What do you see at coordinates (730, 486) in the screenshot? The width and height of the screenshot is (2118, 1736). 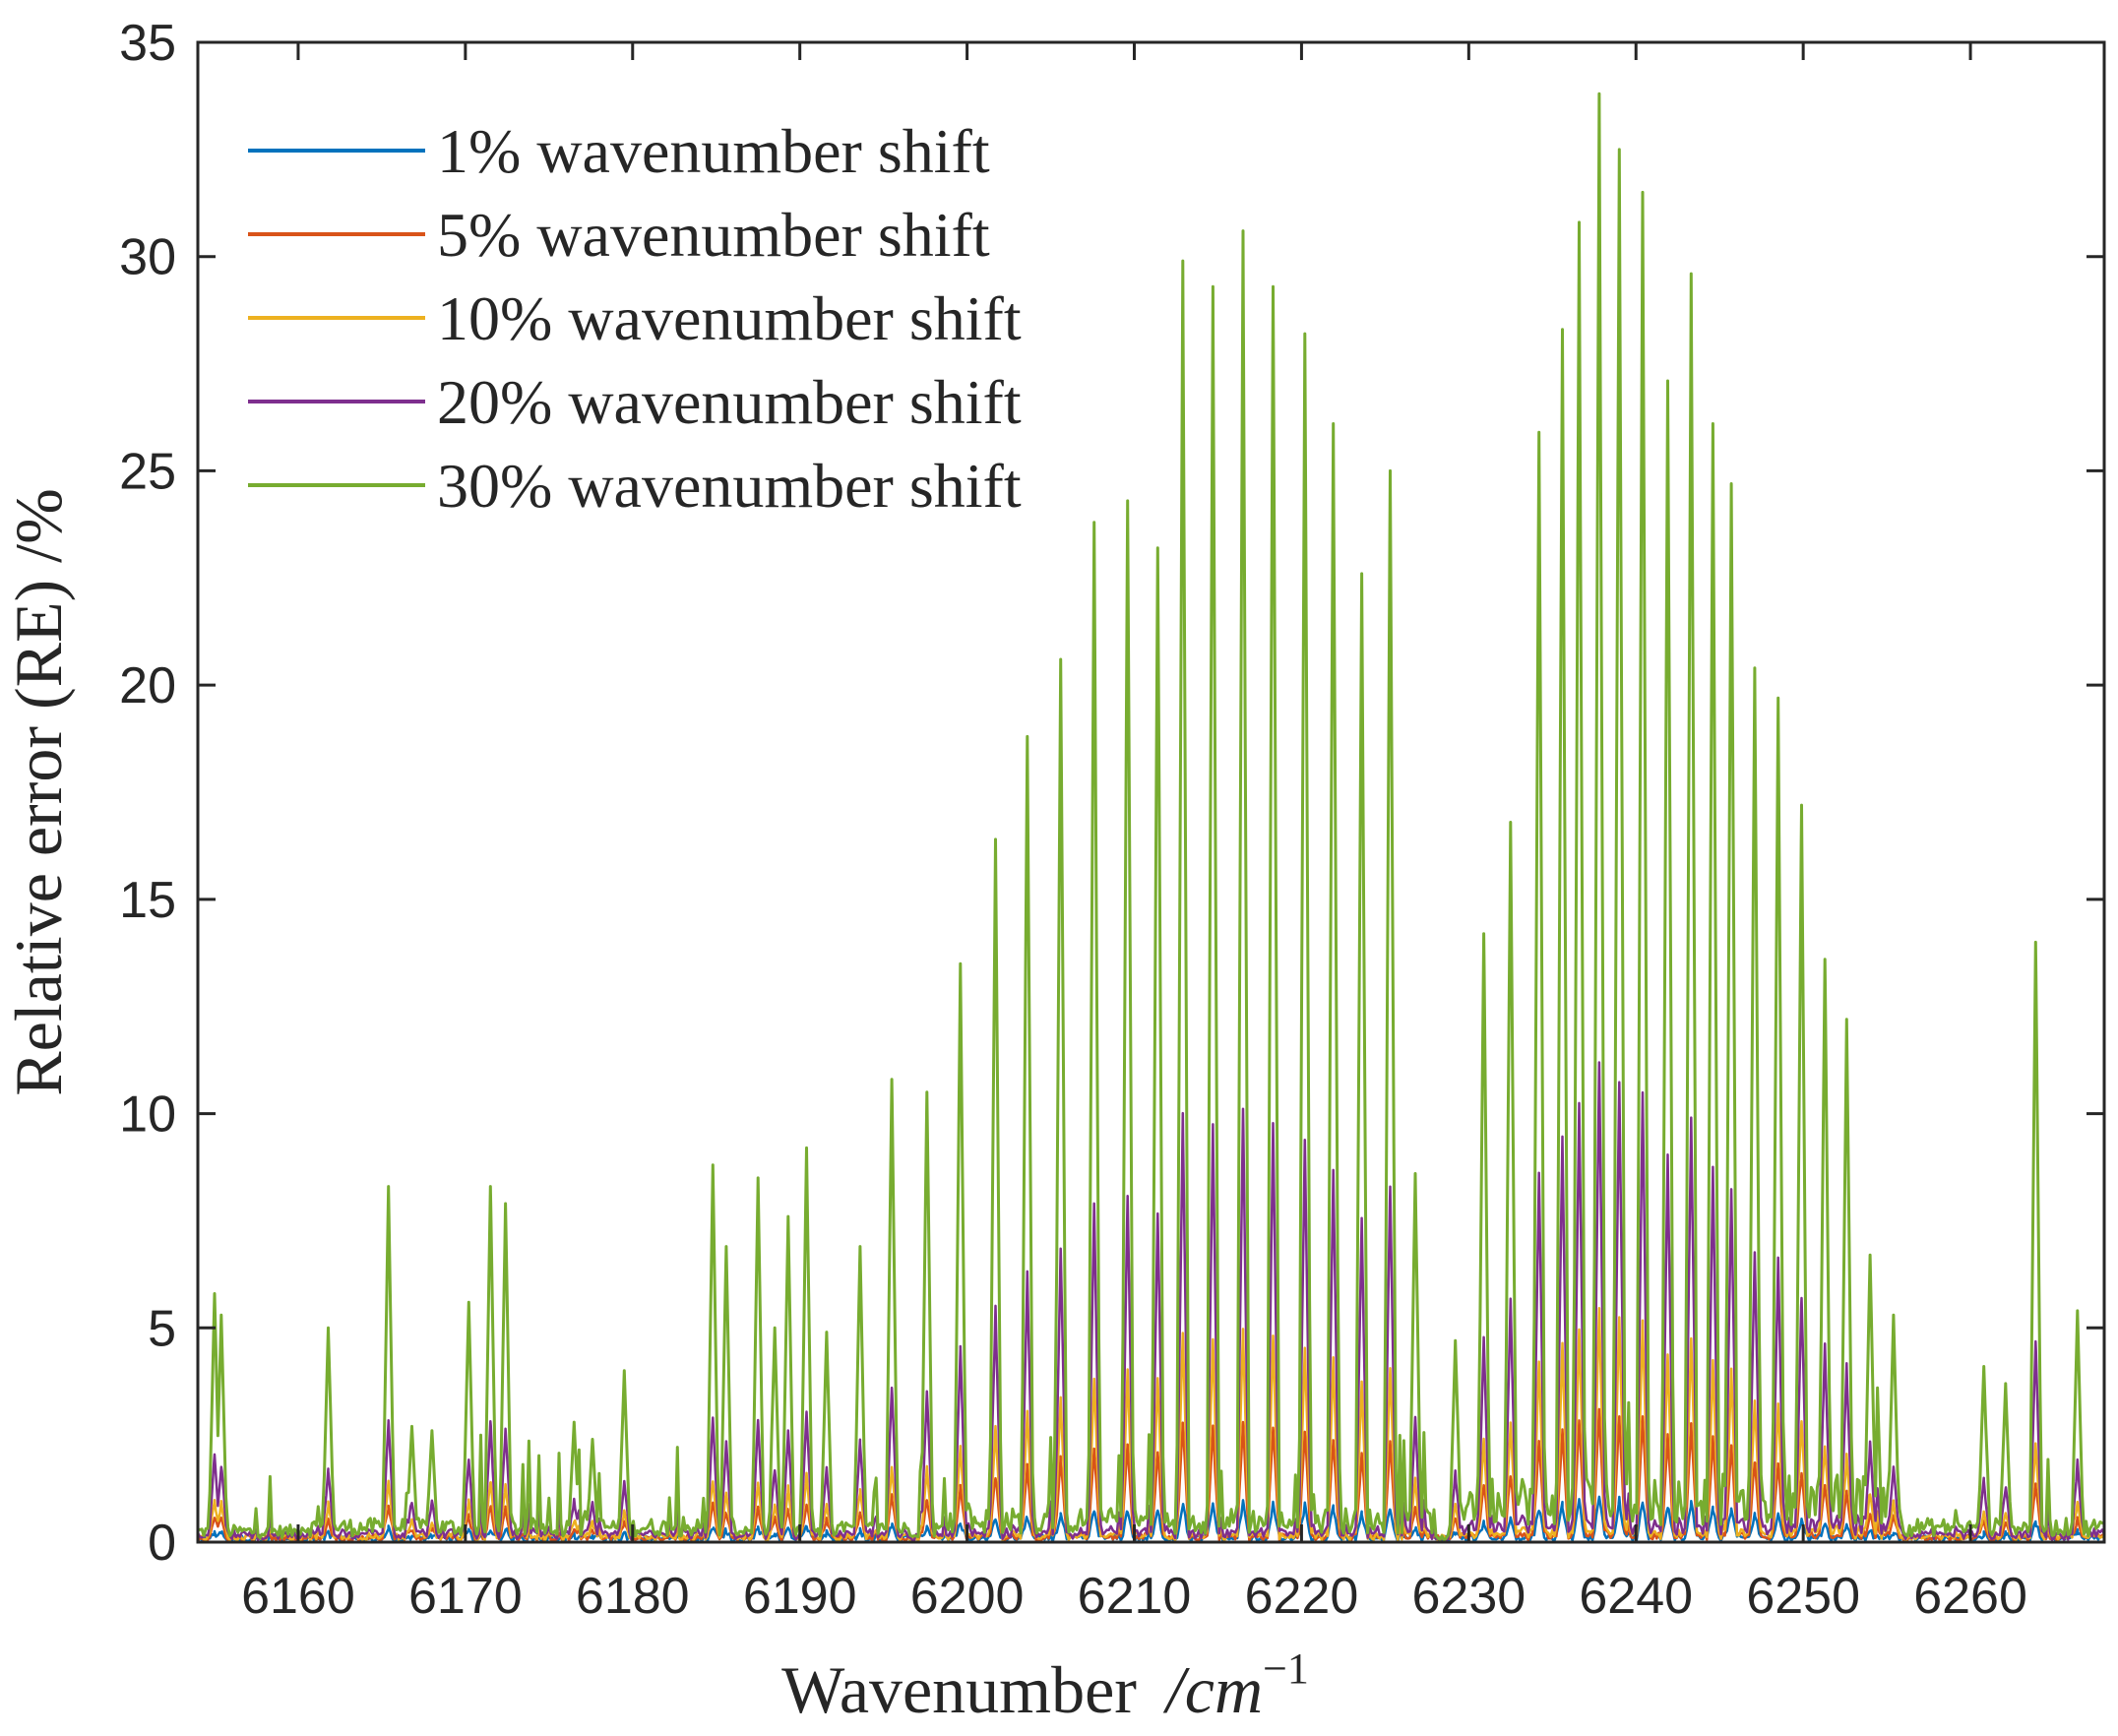 I see `legend-label: 30% wavenumber shift` at bounding box center [730, 486].